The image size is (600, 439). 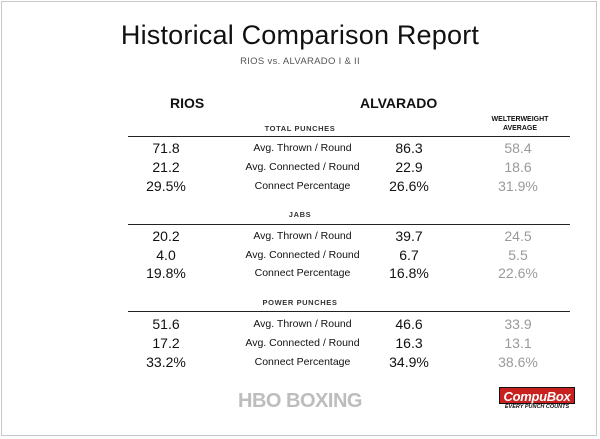 What do you see at coordinates (518, 148) in the screenshot?
I see `average-value: 58.4` at bounding box center [518, 148].